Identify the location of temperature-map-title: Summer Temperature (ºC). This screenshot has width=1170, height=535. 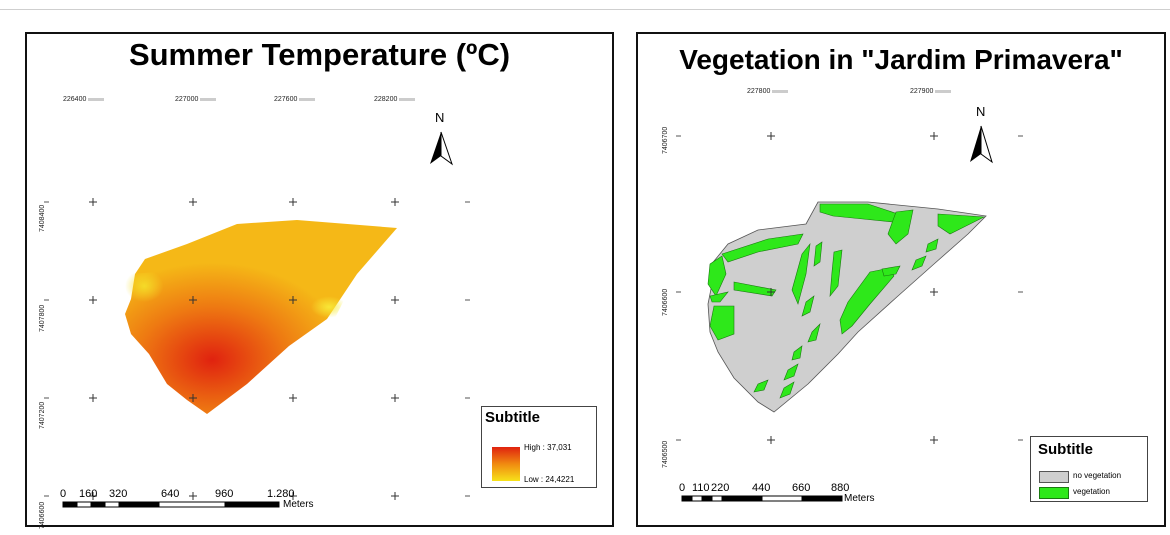
(319, 54).